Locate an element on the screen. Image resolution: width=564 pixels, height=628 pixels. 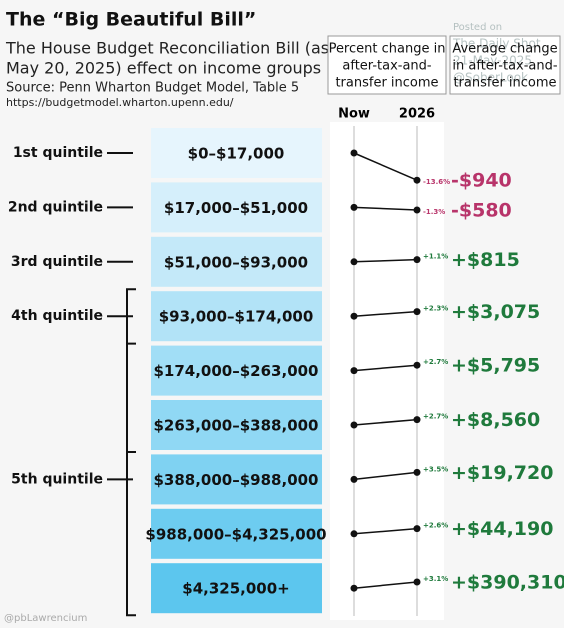
header: Percent change in is located at coordinates (387, 49).